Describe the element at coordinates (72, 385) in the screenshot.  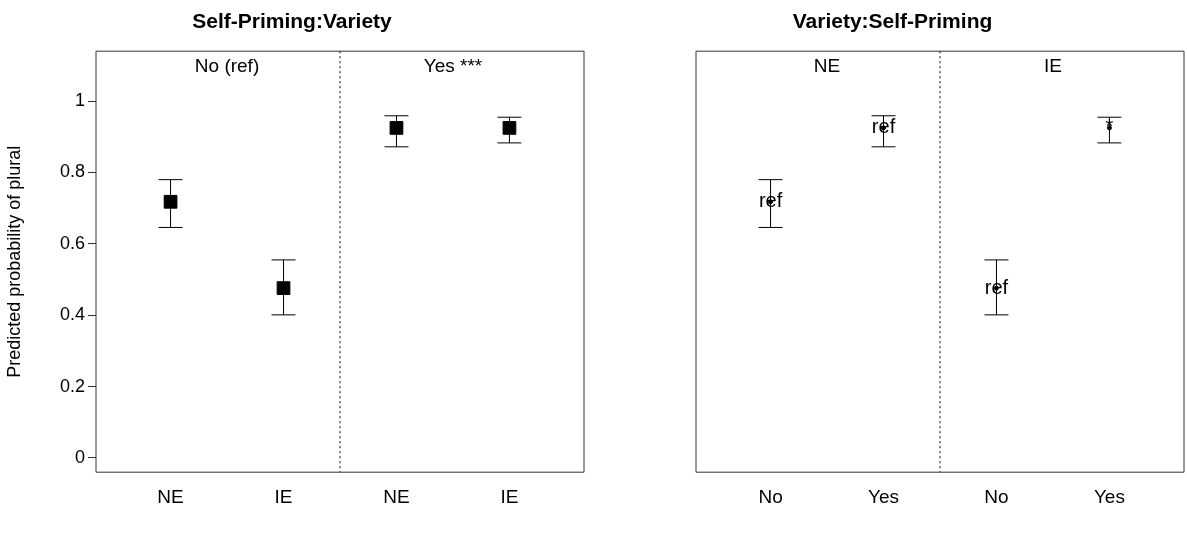
I see `y-tick-label: 0.2` at that location.